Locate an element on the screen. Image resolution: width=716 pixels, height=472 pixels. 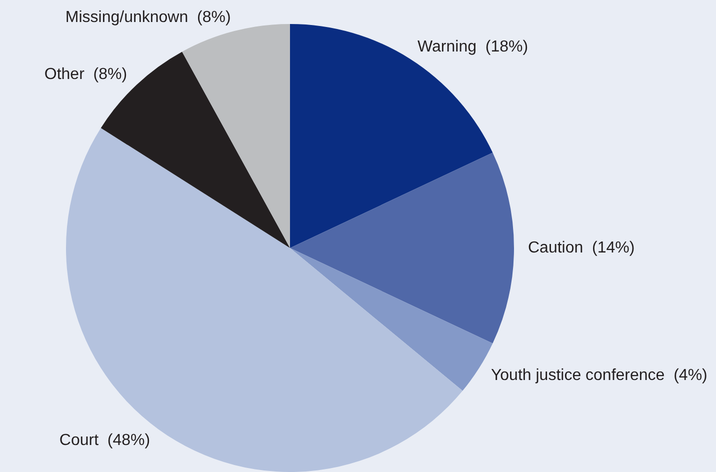
slice-label: Youth justice conference (4%) is located at coordinates (599, 375).